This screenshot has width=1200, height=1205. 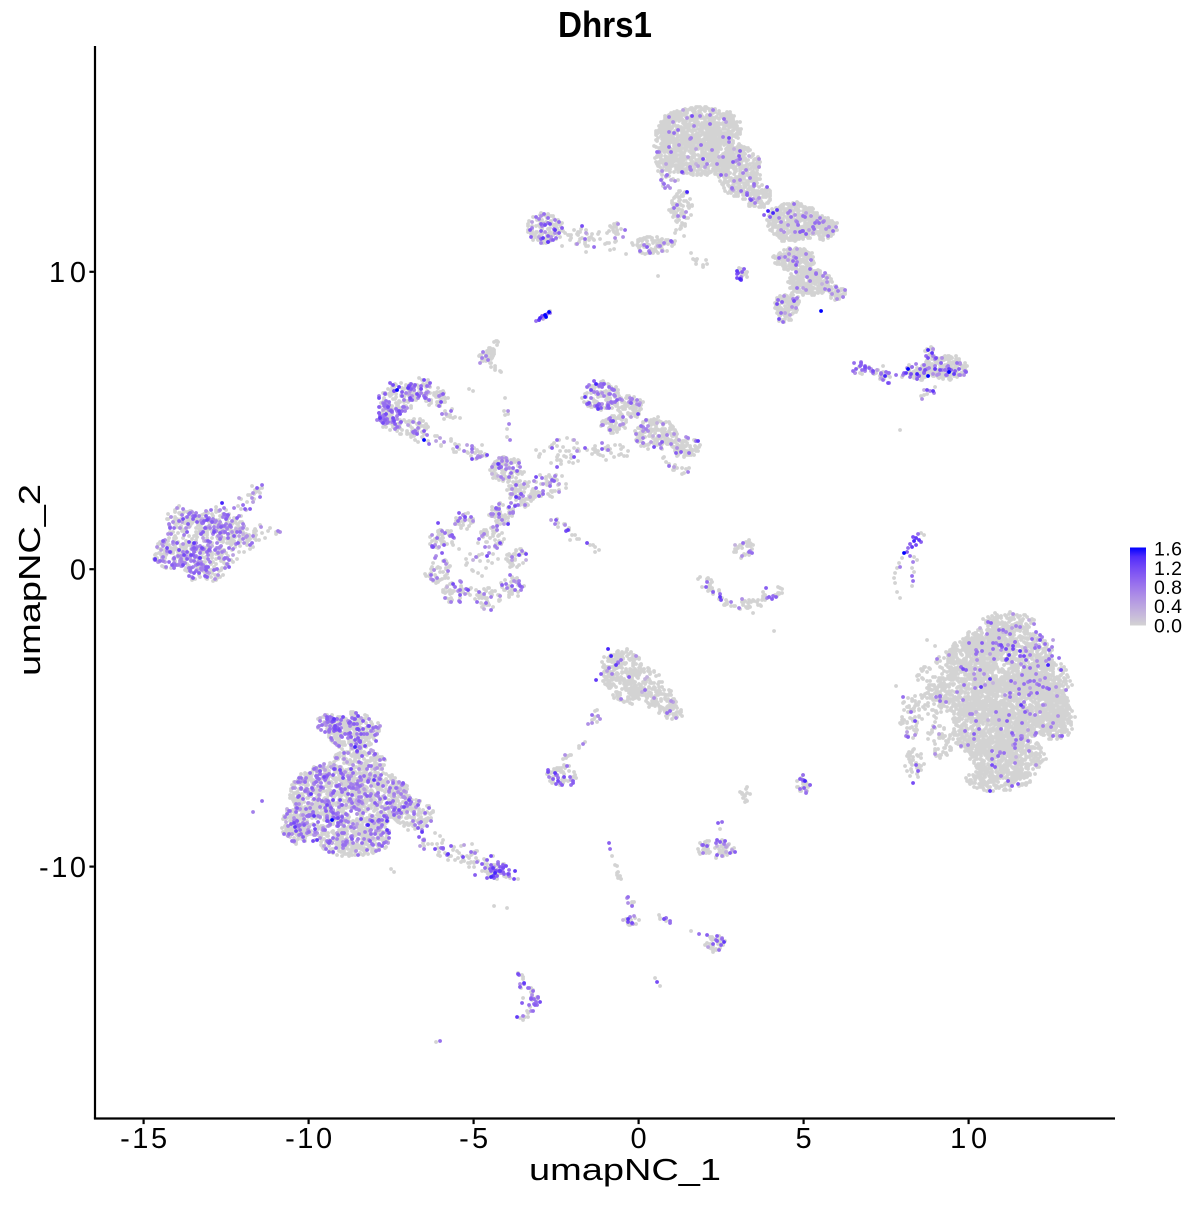 What do you see at coordinates (625, 1169) in the screenshot?
I see `svg-text: umapNC_1` at bounding box center [625, 1169].